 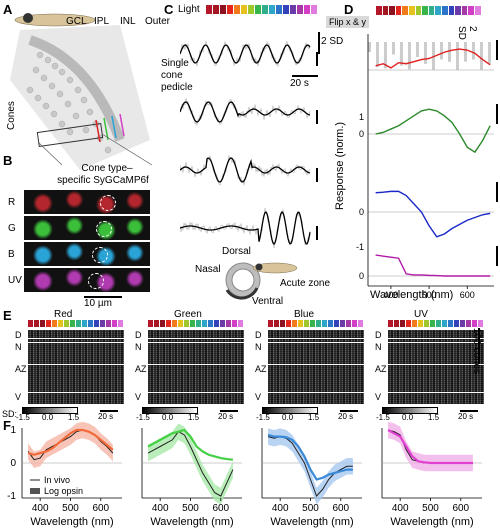 I want to click on flip-label: Flip x & y, so click(x=348, y=22).